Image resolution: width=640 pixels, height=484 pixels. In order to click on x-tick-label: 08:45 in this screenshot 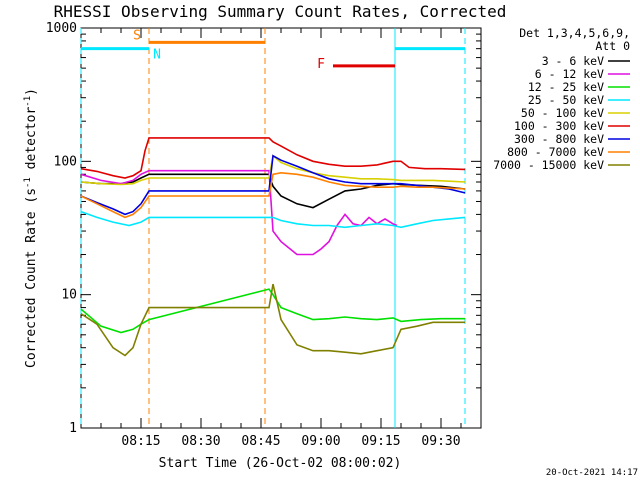, I will do `click(260, 441)`.